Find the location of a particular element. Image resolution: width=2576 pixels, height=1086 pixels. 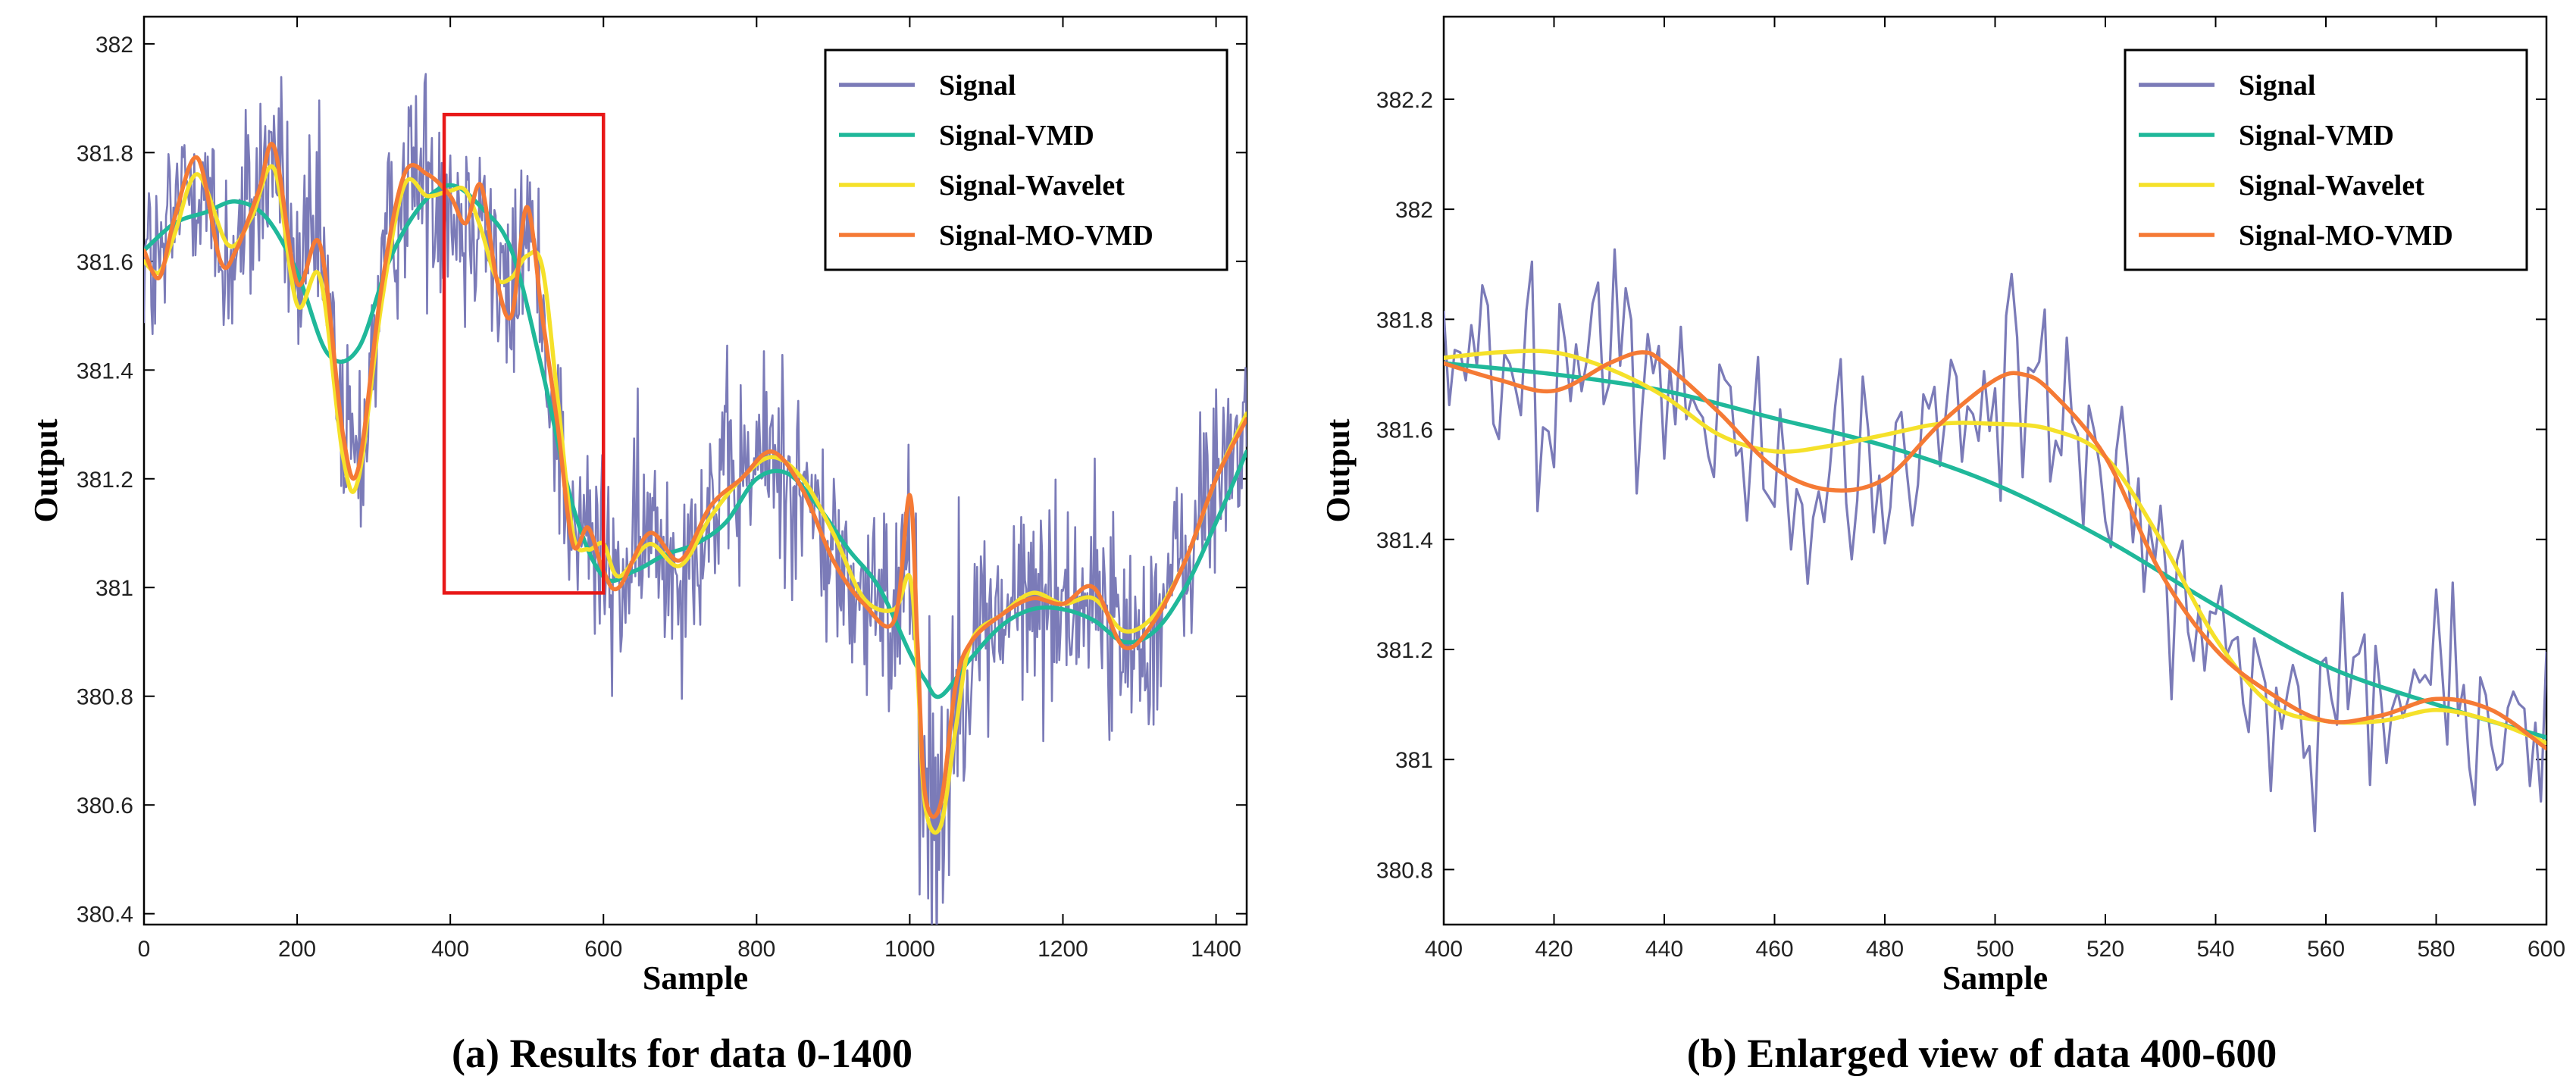

series-signal-vmd is located at coordinates (1995, 550).